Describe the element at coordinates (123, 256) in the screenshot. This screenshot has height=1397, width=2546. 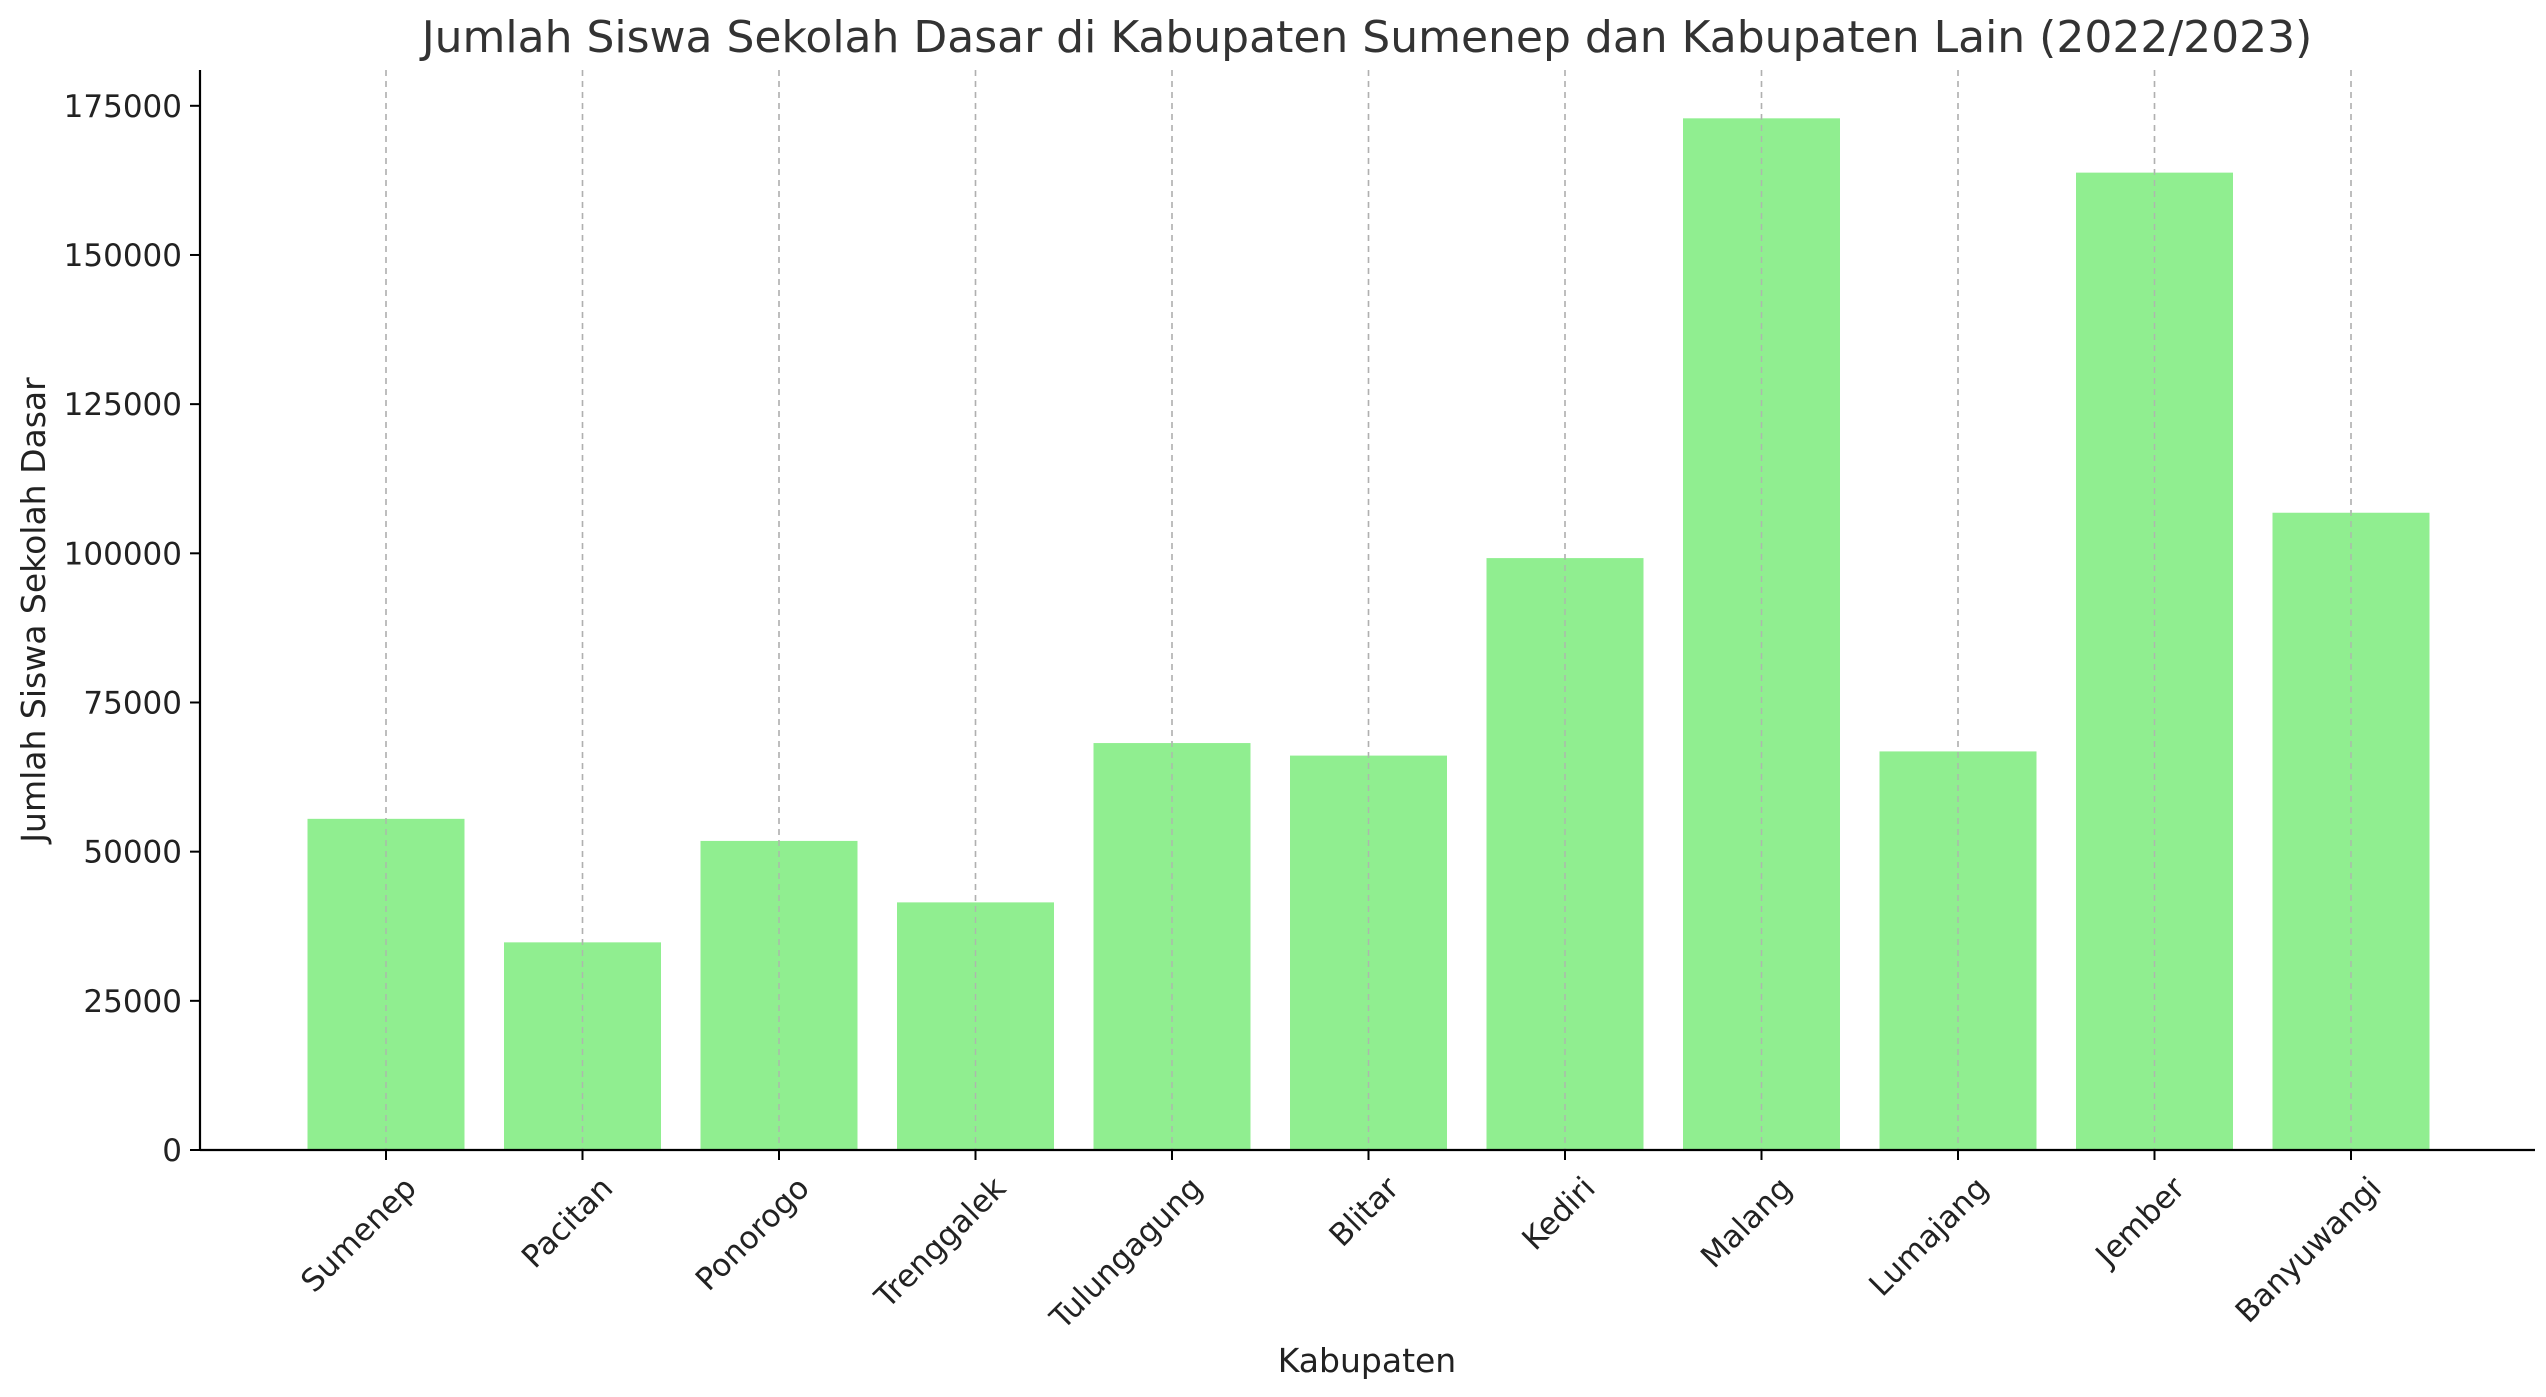
I see `y-tick-label: 150000` at that location.